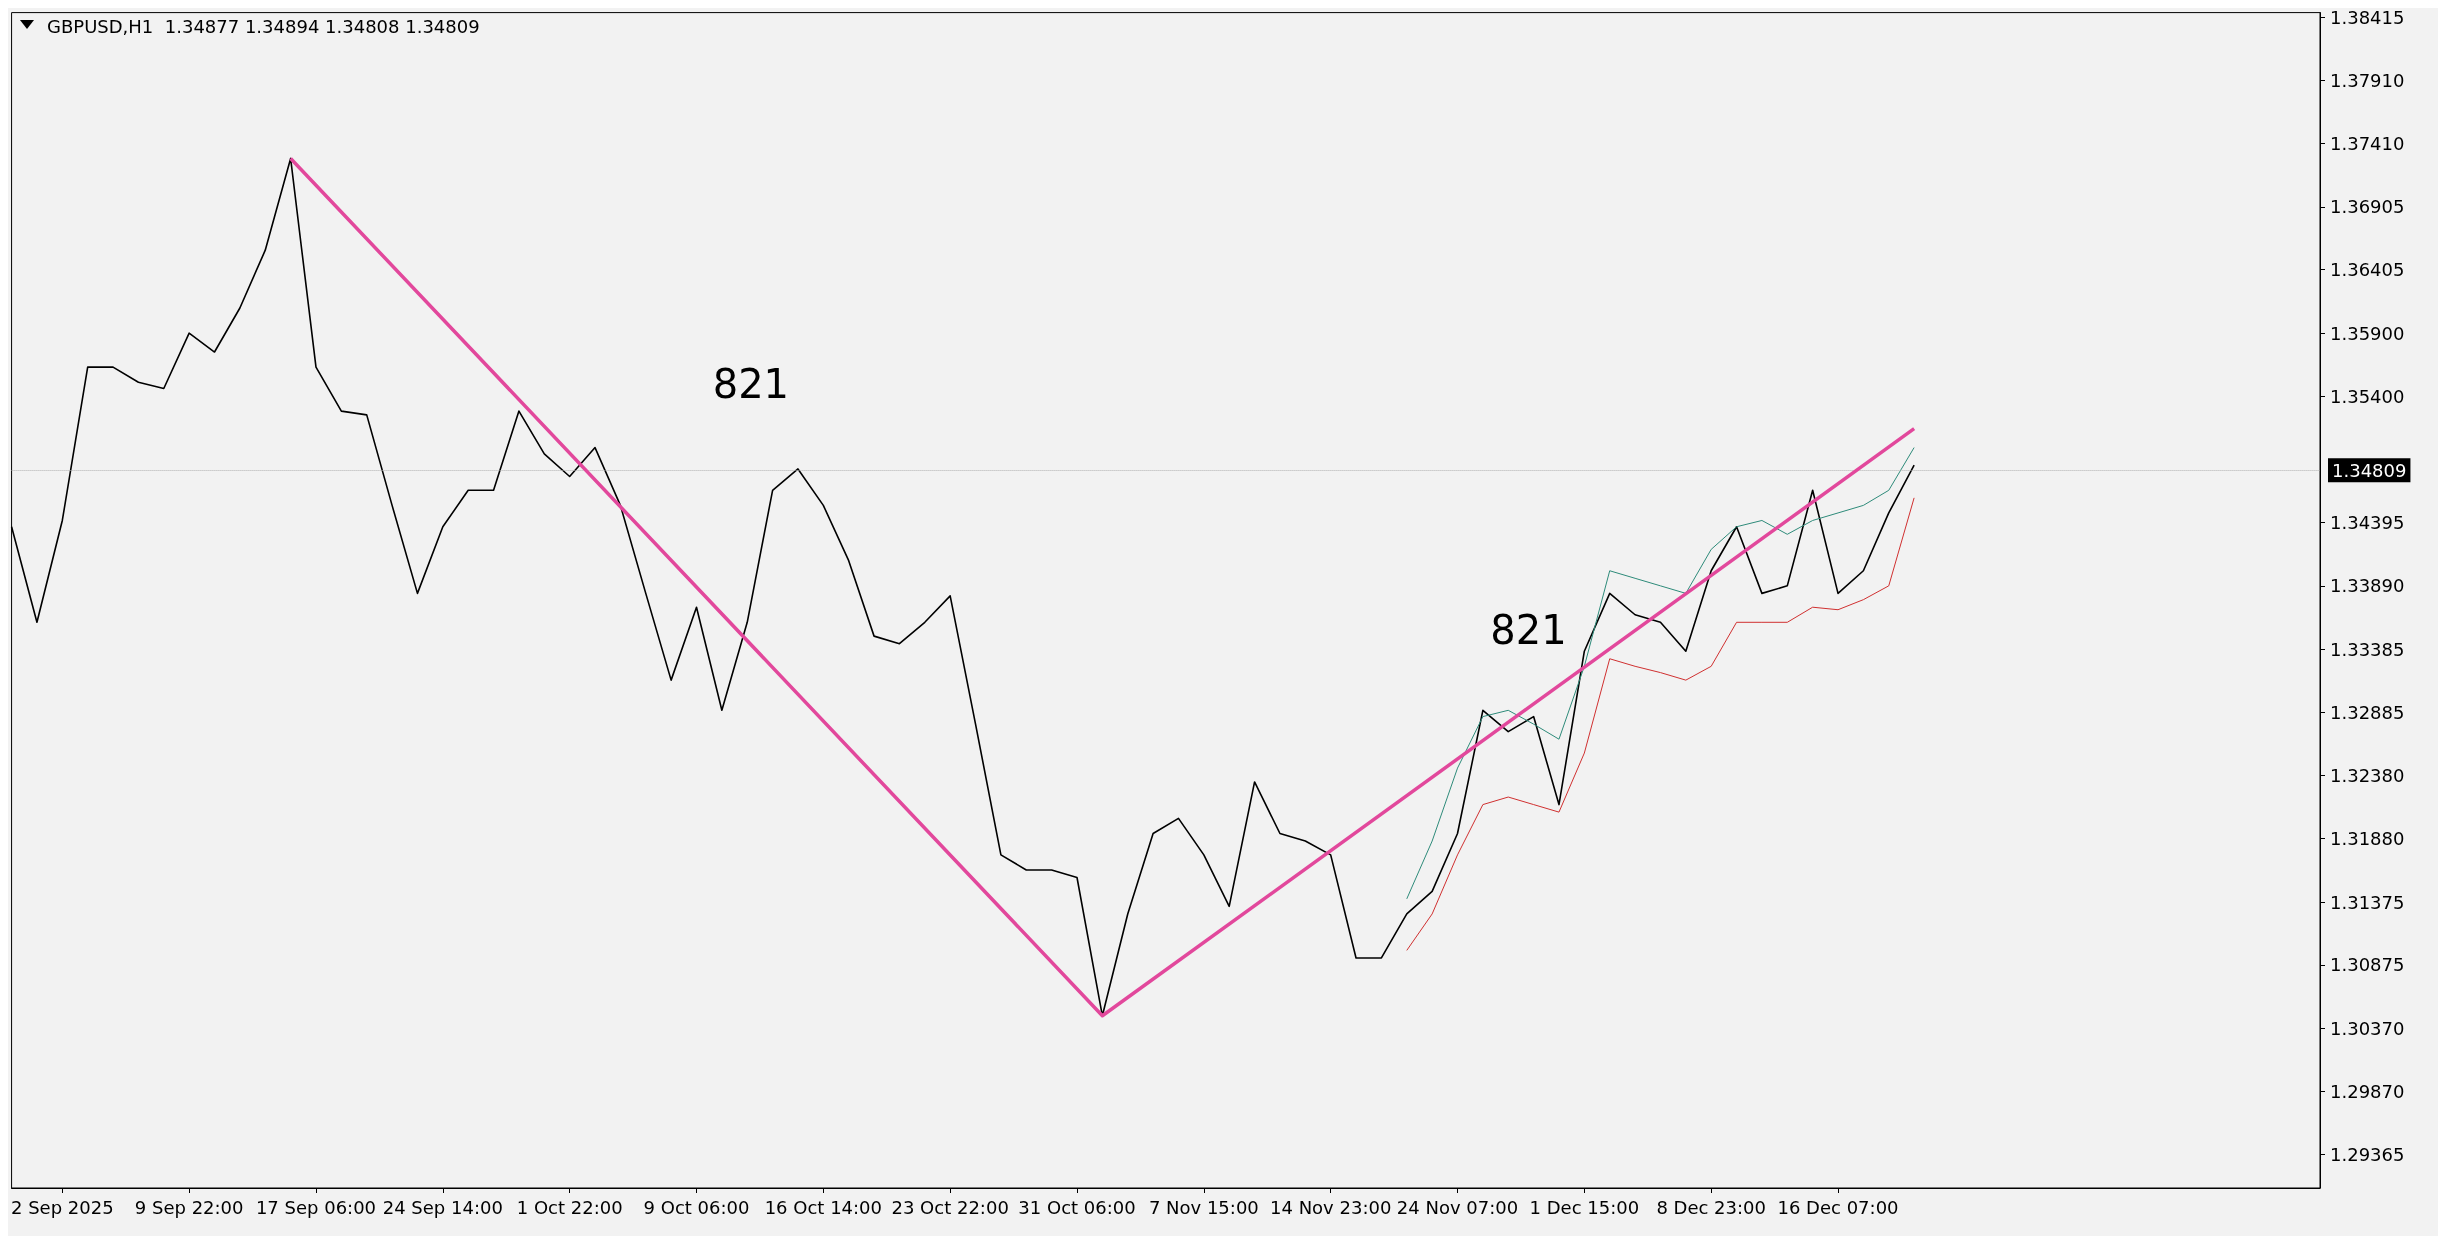 This screenshot has width=2446, height=1244. Describe the element at coordinates (316, 1207) in the screenshot. I see `x-tick-label: 17 Sep 06:00` at that location.